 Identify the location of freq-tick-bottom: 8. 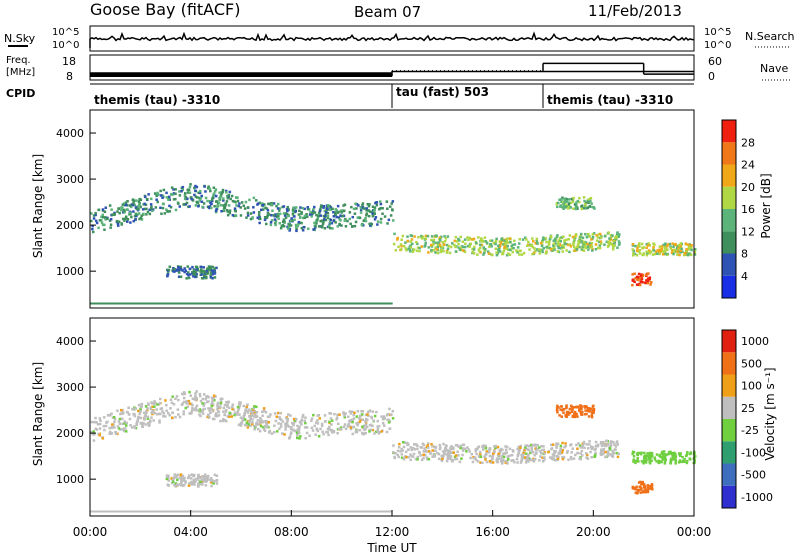
(69, 76).